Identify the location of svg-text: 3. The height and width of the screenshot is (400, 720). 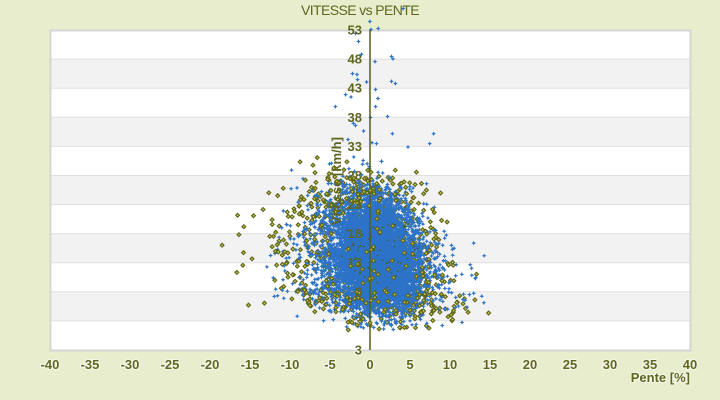
(358, 350).